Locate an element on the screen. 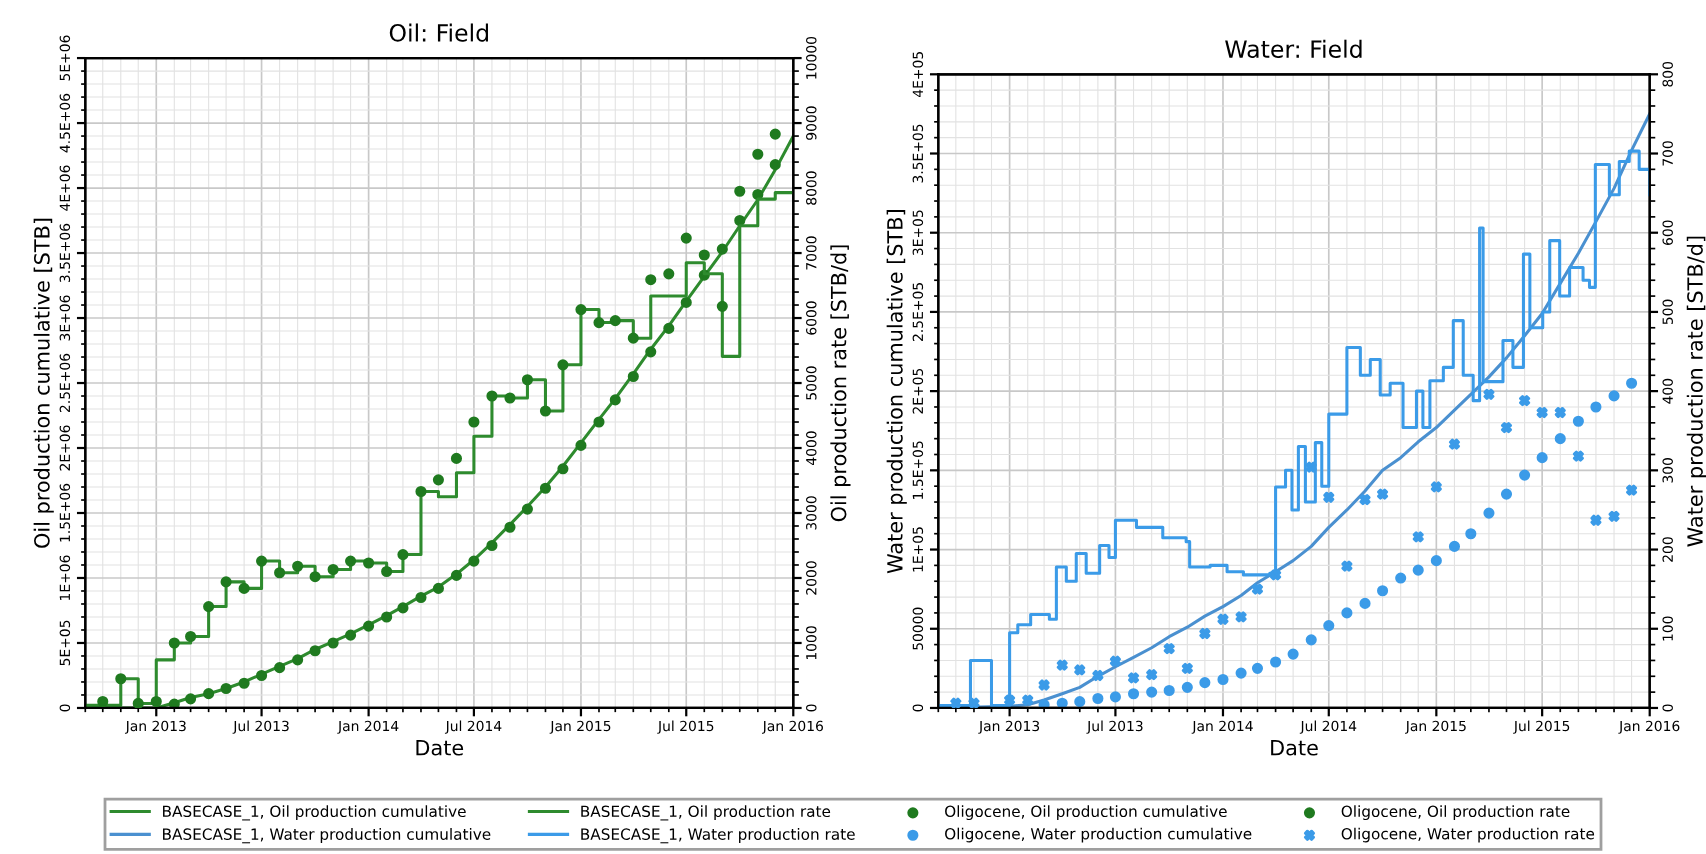 This screenshot has height=854, width=1706. chart-title: Oil: Field is located at coordinates (438, 32).